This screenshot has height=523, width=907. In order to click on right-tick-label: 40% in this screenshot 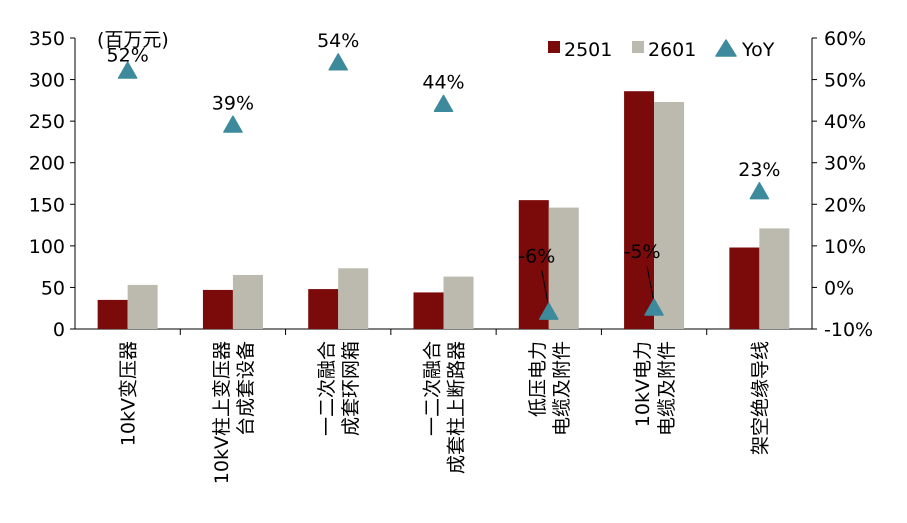, I will do `click(845, 122)`.